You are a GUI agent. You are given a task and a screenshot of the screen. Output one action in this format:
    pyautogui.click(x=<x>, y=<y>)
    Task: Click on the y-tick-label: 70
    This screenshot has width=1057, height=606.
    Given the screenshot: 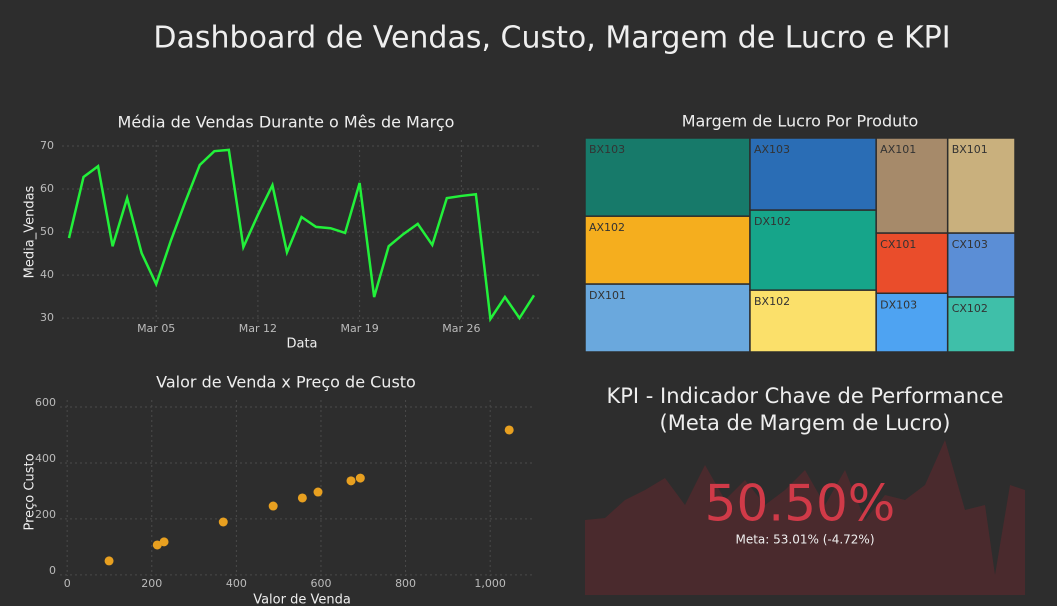 What is the action you would take?
    pyautogui.click(x=47, y=145)
    